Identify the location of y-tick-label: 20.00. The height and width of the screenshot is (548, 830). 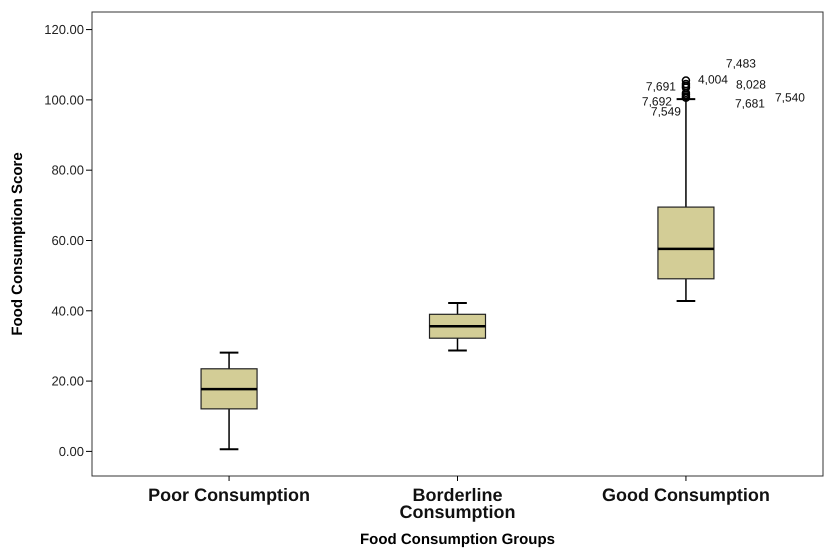
(67, 381).